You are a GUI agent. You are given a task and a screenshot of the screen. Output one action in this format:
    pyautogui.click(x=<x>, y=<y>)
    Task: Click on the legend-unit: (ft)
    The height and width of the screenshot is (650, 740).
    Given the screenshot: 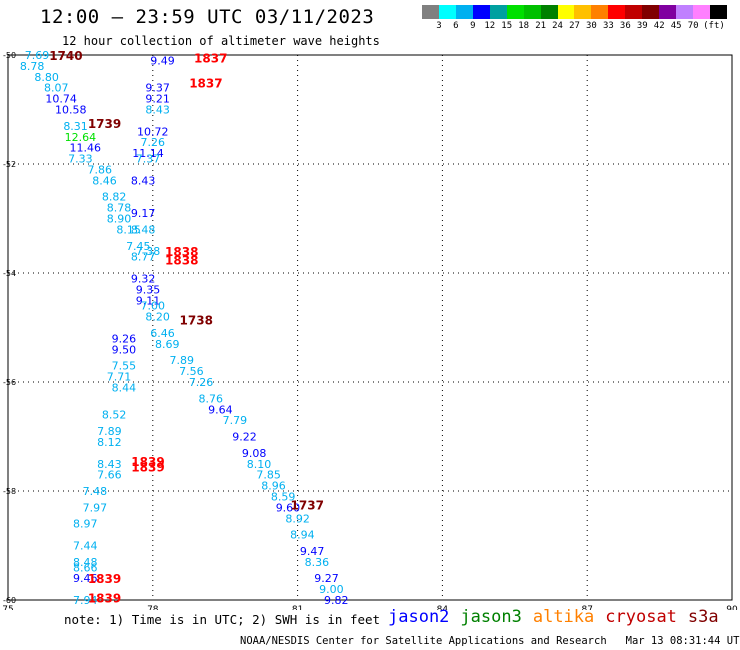 What is the action you would take?
    pyautogui.click(x=714, y=26)
    